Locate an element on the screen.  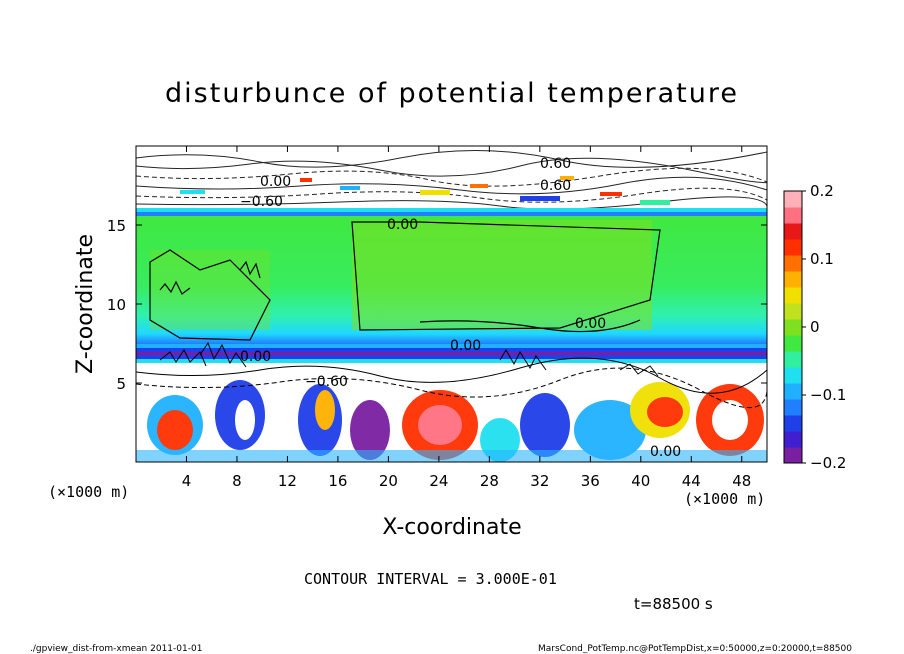
x-tick-label: 32 is located at coordinates (539, 481).